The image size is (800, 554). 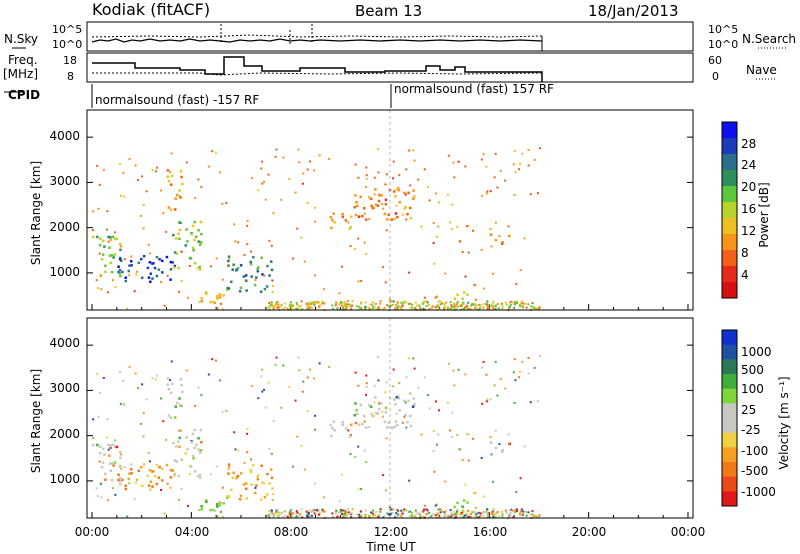 What do you see at coordinates (754, 451) in the screenshot?
I see `velocity-cbar-tick-neg100: -100` at bounding box center [754, 451].